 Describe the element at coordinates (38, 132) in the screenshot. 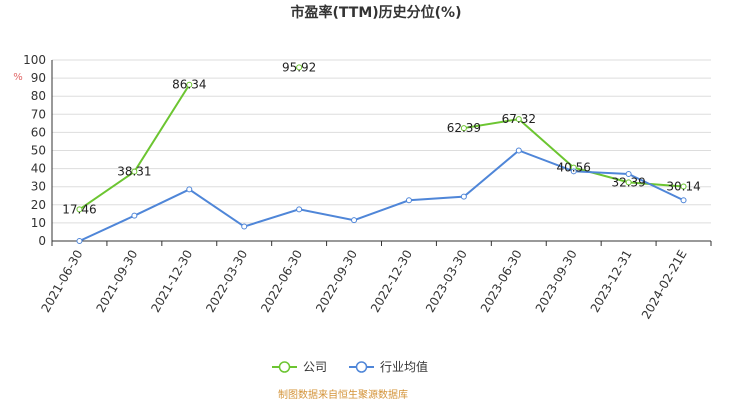

I see `y-tick-label: 60` at that location.